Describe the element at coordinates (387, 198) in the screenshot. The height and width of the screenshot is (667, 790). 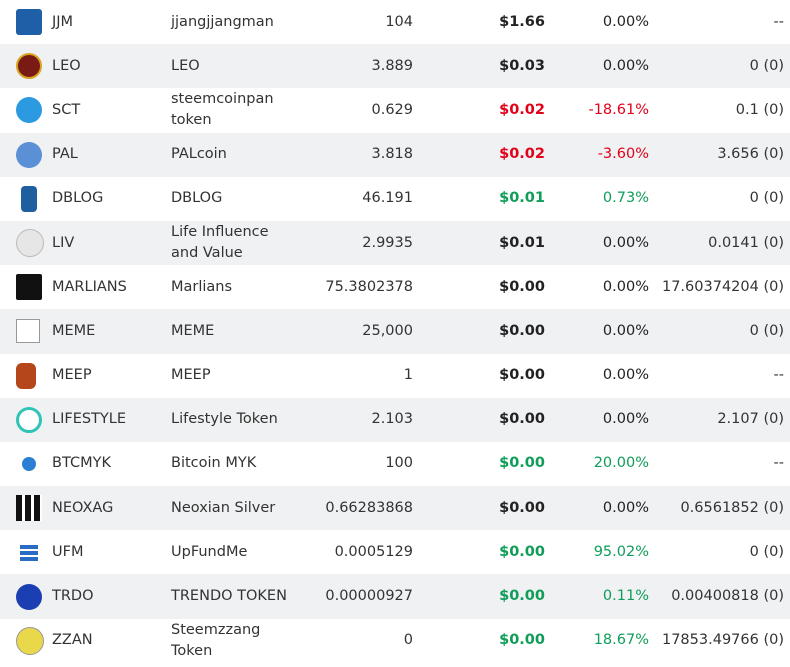
I see `balance: 46.191` at that location.